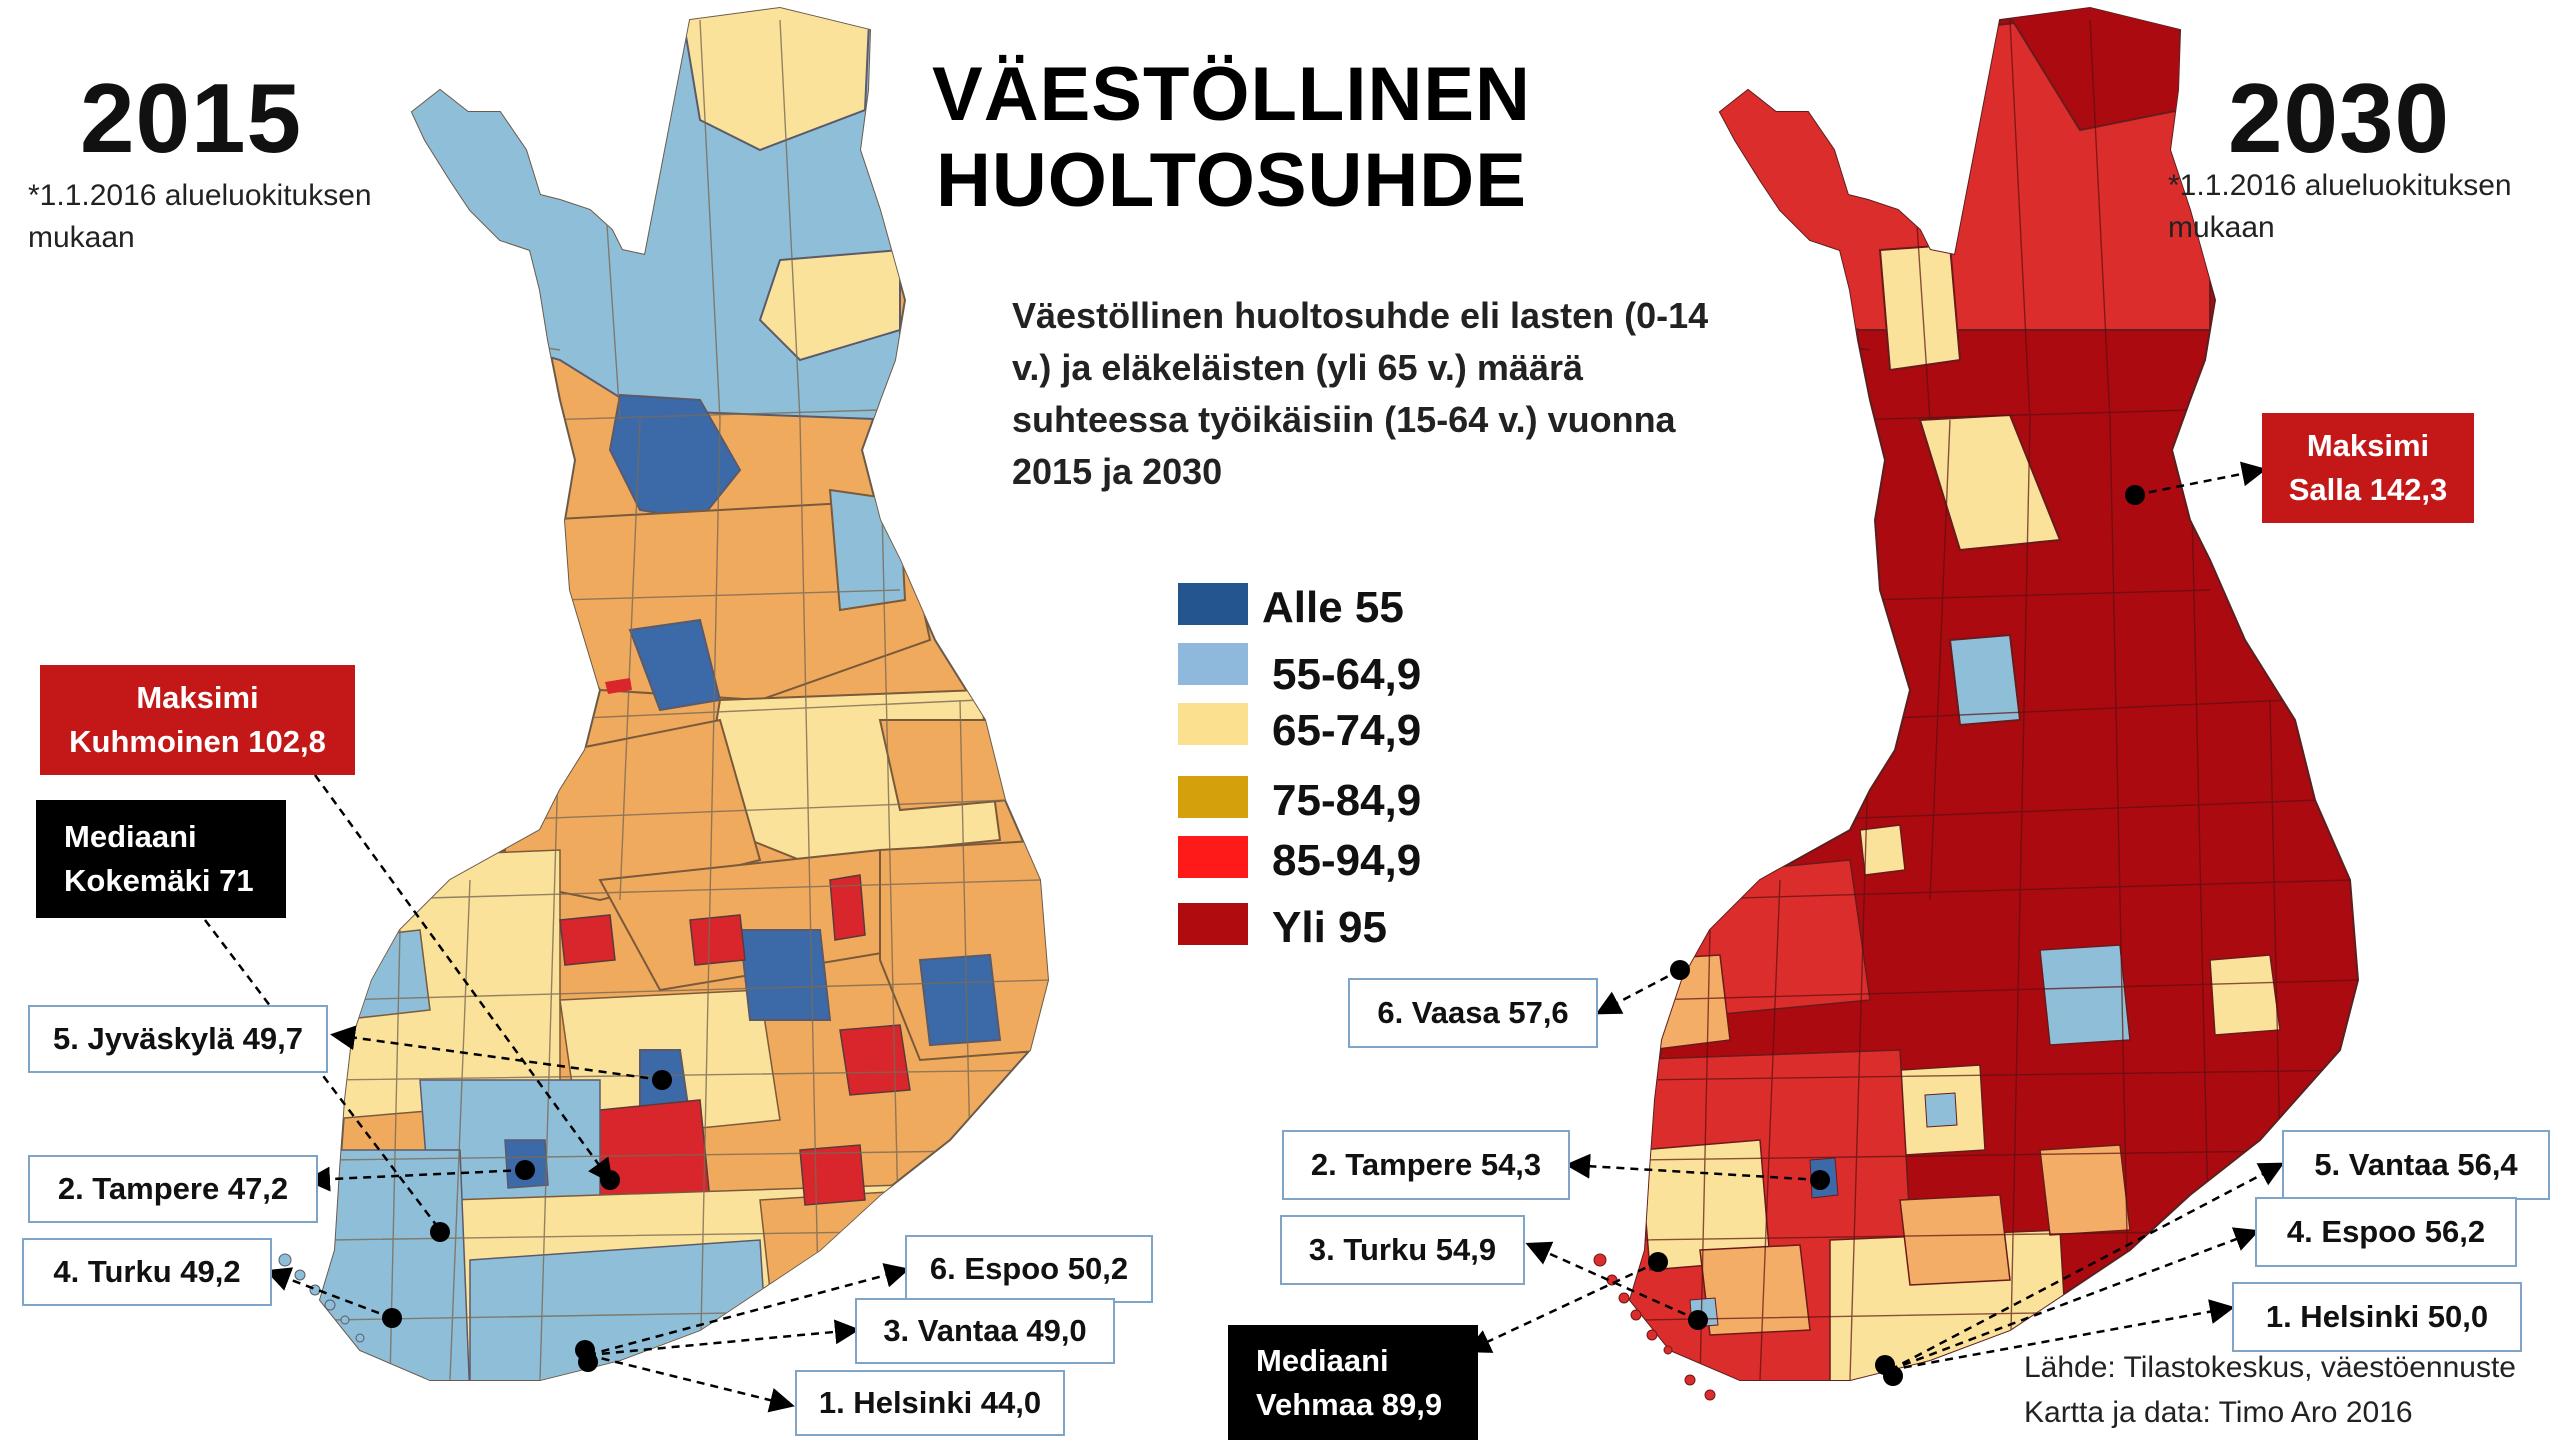 This screenshot has width=2560, height=1440. Describe the element at coordinates (525, 1170) in the screenshot. I see `dot-2015-tampere` at that location.